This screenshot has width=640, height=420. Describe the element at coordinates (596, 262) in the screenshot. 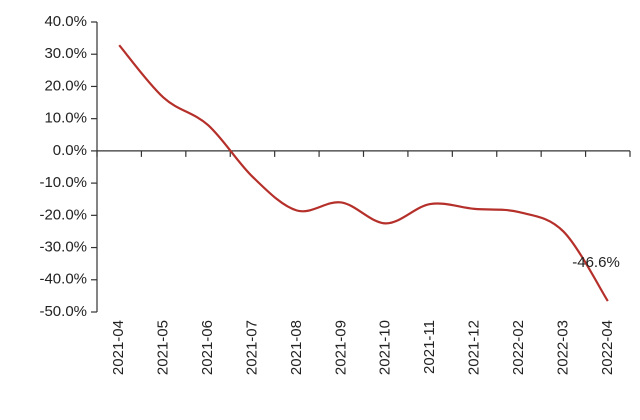

I see `value-label: -46.6%` at that location.